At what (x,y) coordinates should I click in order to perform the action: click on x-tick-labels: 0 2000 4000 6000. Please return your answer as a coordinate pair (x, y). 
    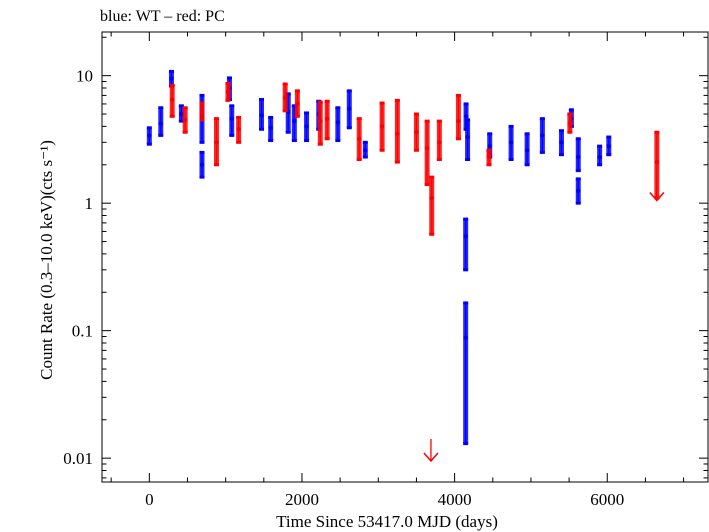
    Looking at the image, I should click on (384, 499).